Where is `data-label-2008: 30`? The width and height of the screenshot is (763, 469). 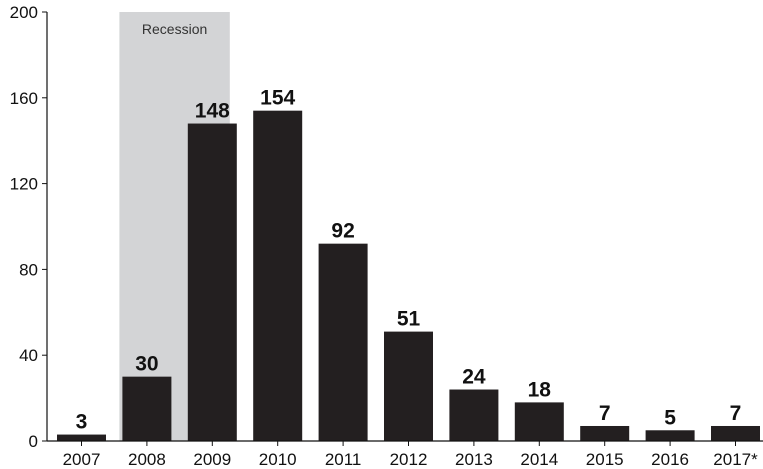
data-label-2008: 30 is located at coordinates (146, 364).